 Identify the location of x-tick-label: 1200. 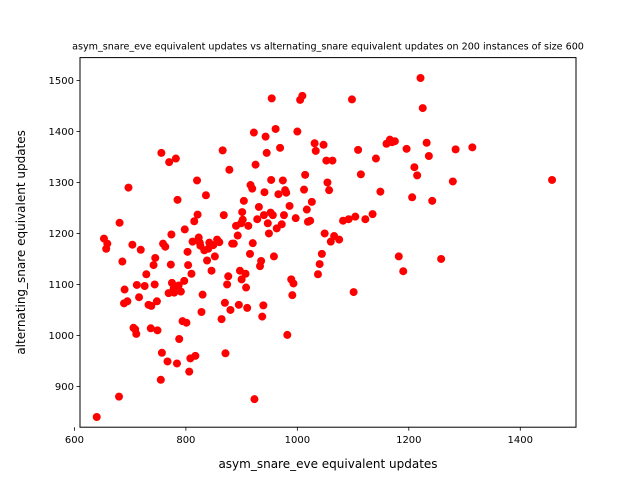
(408, 440).